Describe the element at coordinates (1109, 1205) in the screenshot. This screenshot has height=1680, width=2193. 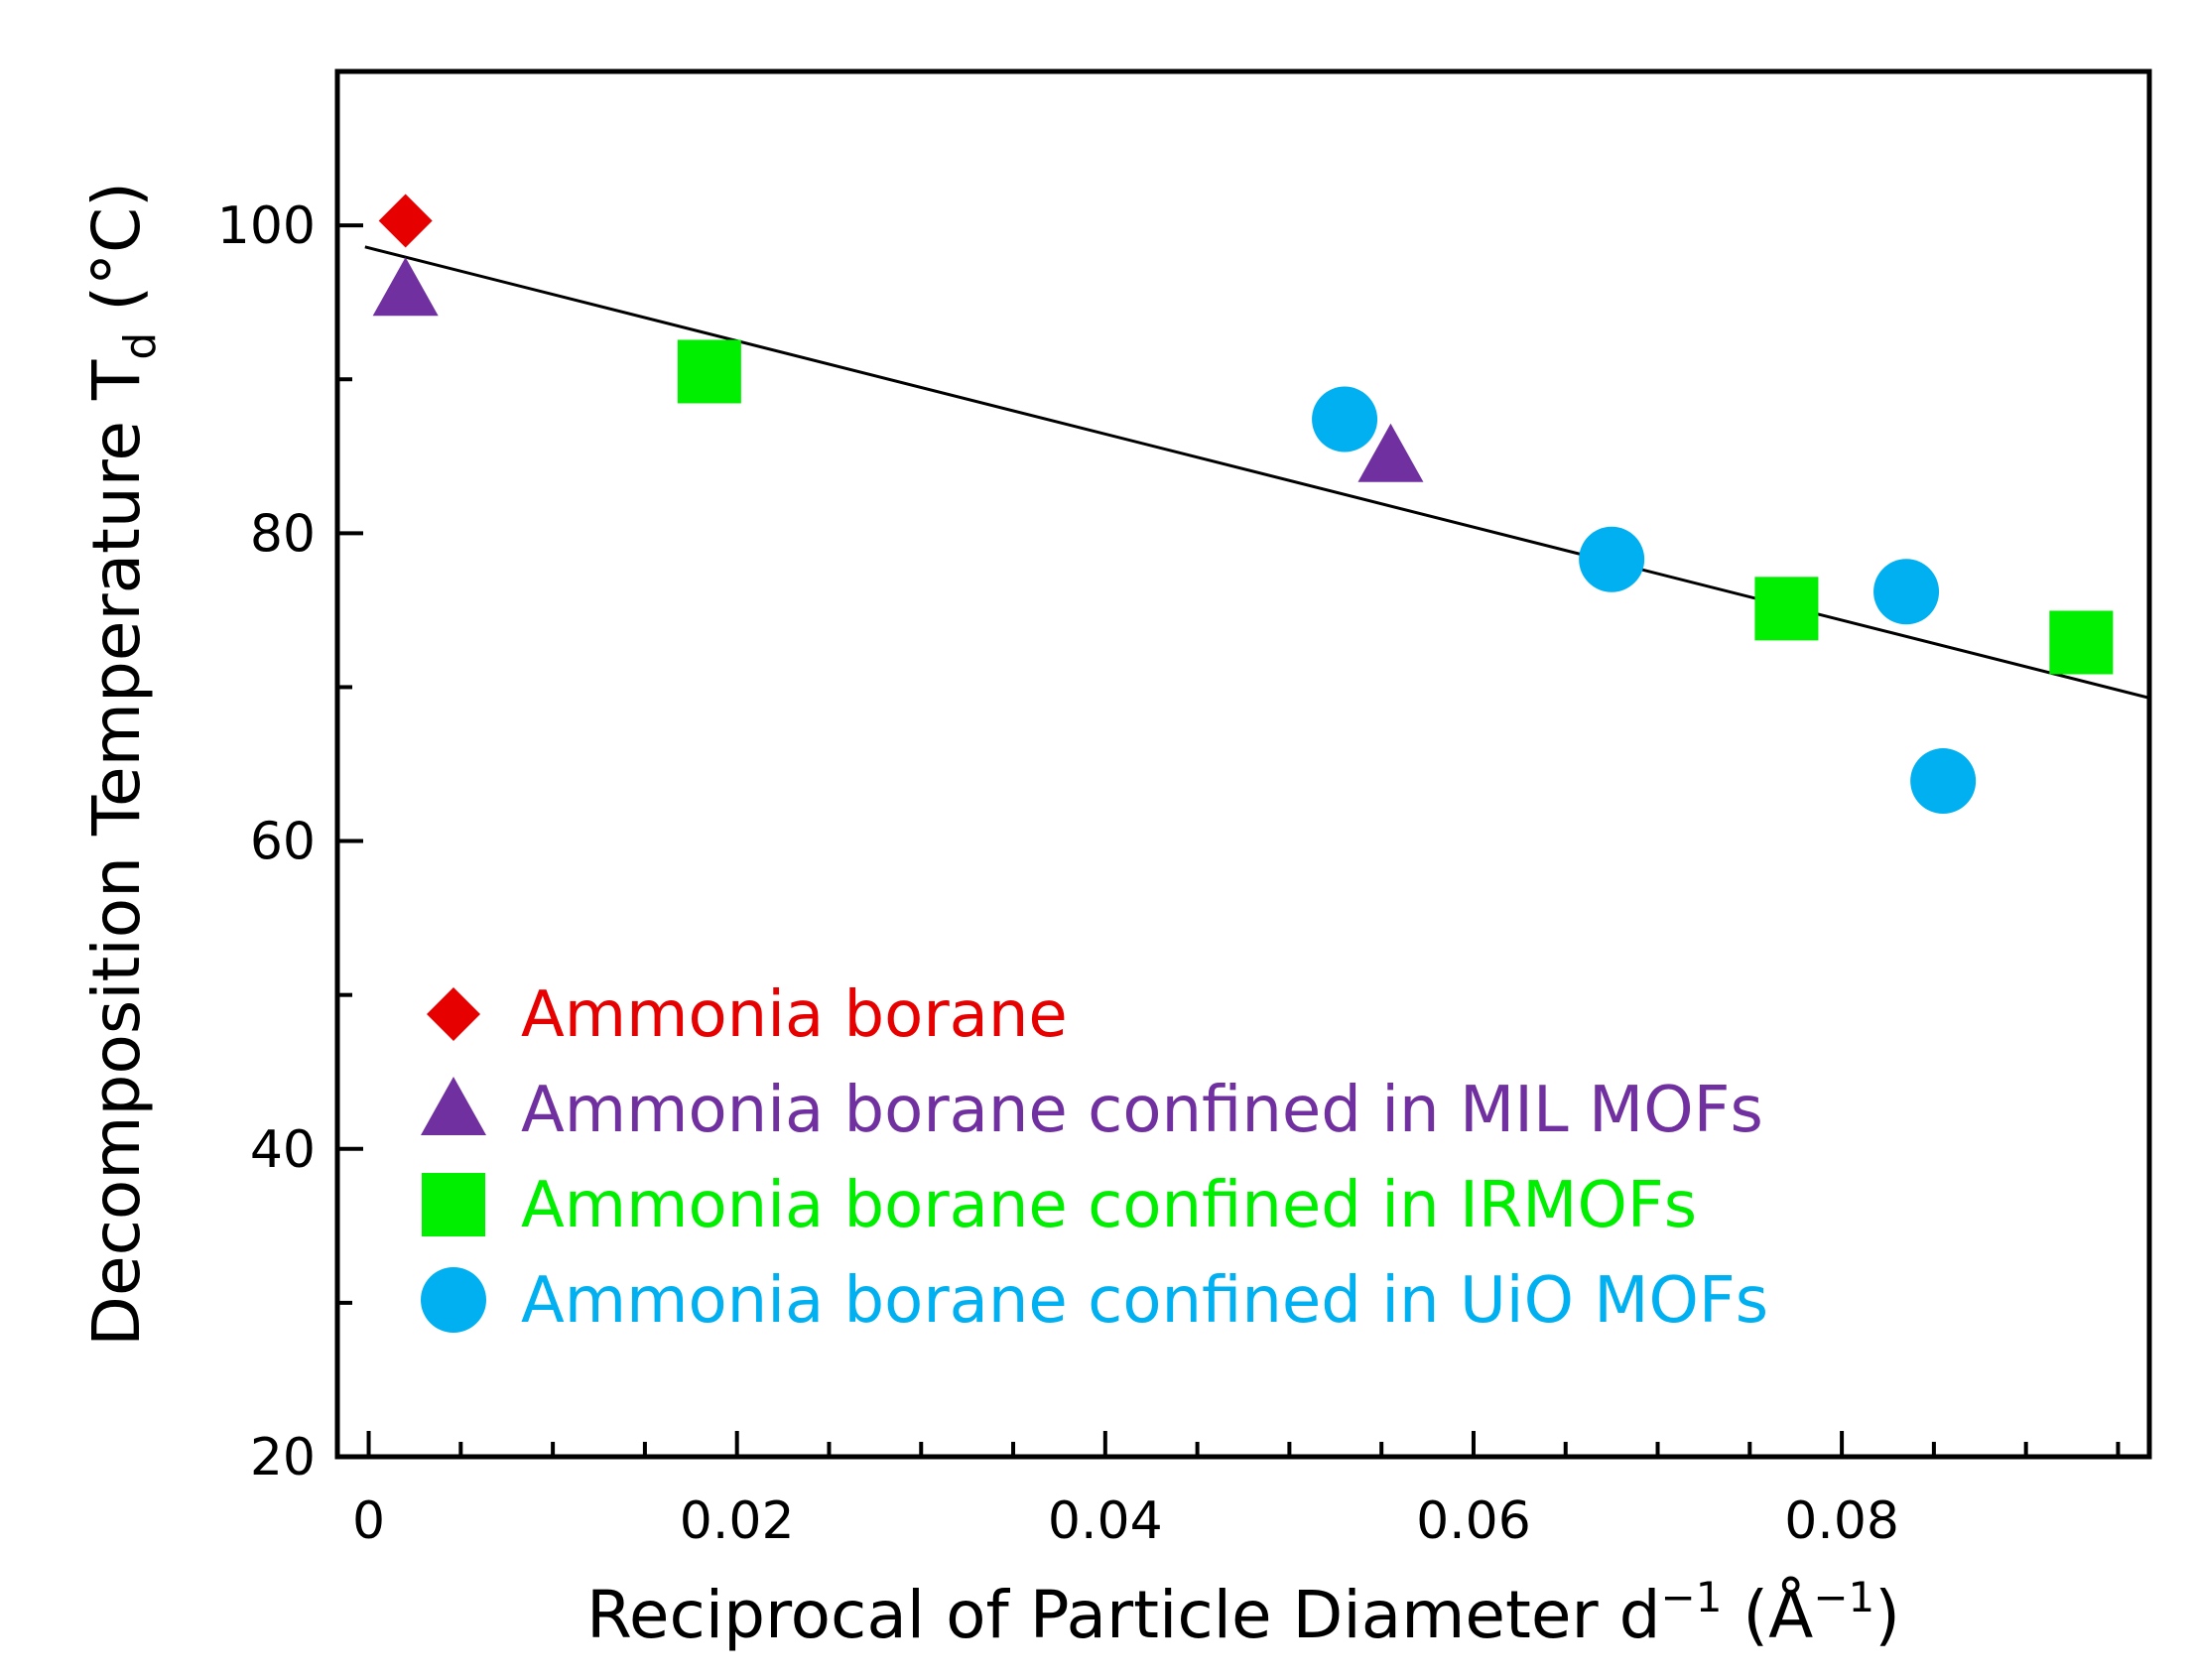
I see `legend-label: Ammonia borane confined in IRMOFs` at that location.